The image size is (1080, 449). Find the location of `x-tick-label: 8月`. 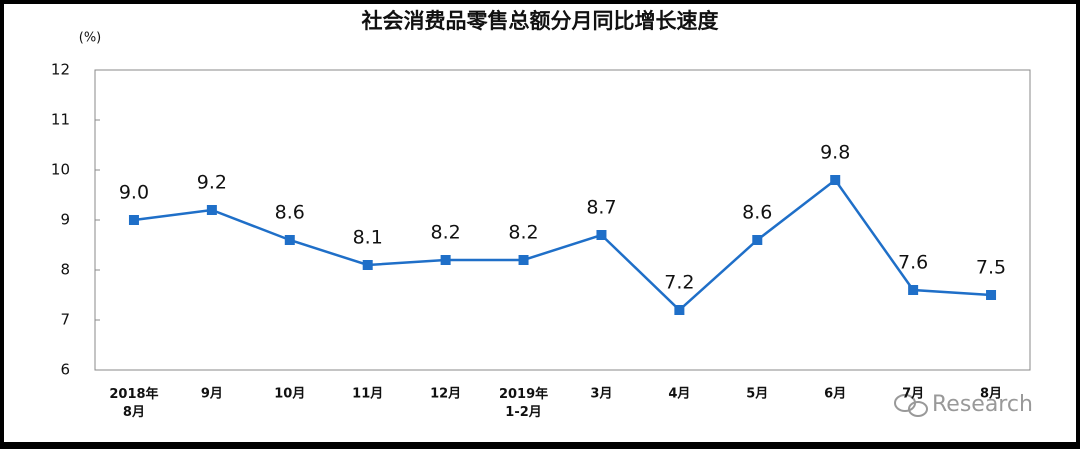

x-tick-label: 8月 is located at coordinates (991, 394).